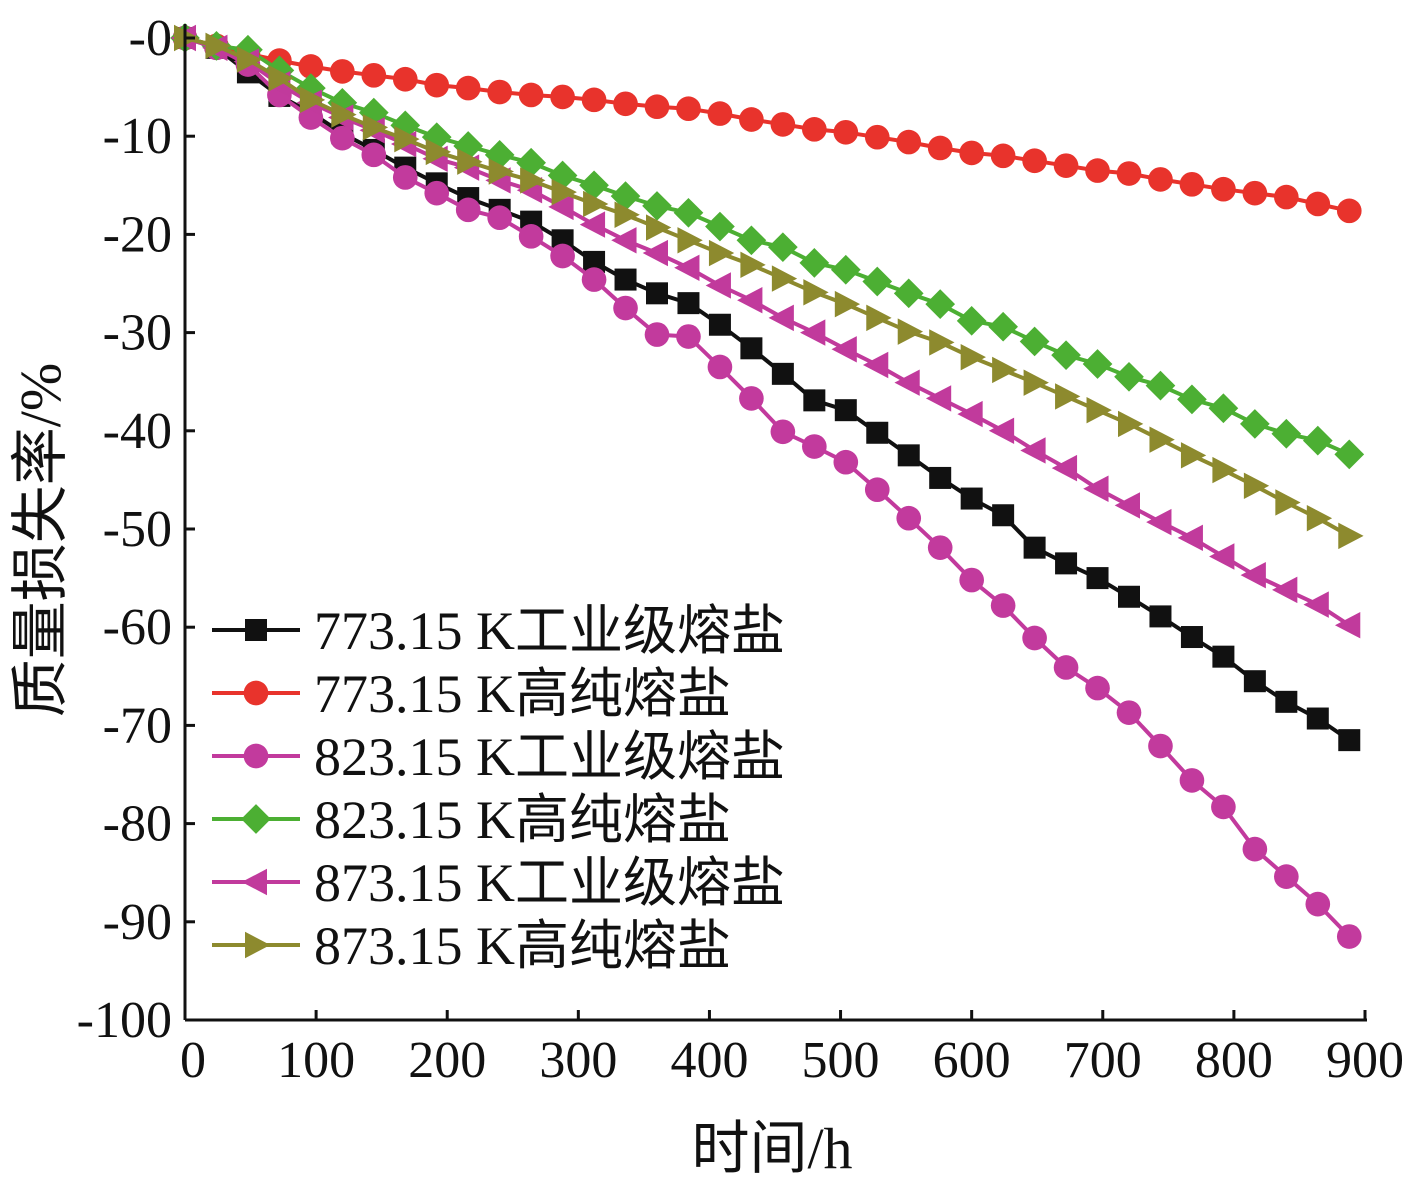  I want to click on y-tick-label: -20, so click(137, 234).